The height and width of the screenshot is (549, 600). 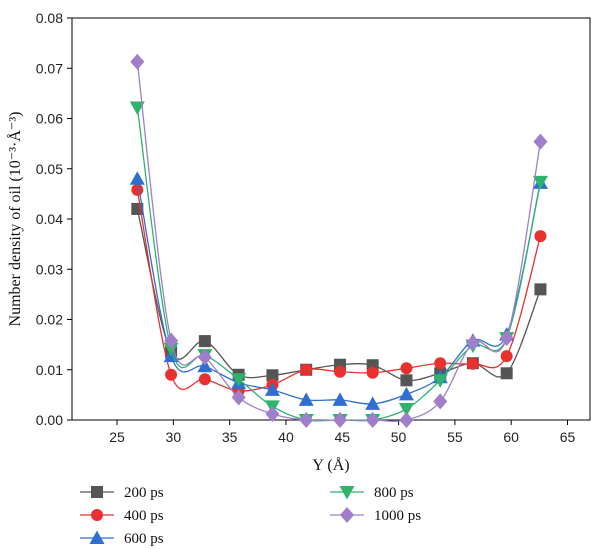 What do you see at coordinates (330, 465) in the screenshot?
I see `x-axis-title: Y (Å)` at bounding box center [330, 465].